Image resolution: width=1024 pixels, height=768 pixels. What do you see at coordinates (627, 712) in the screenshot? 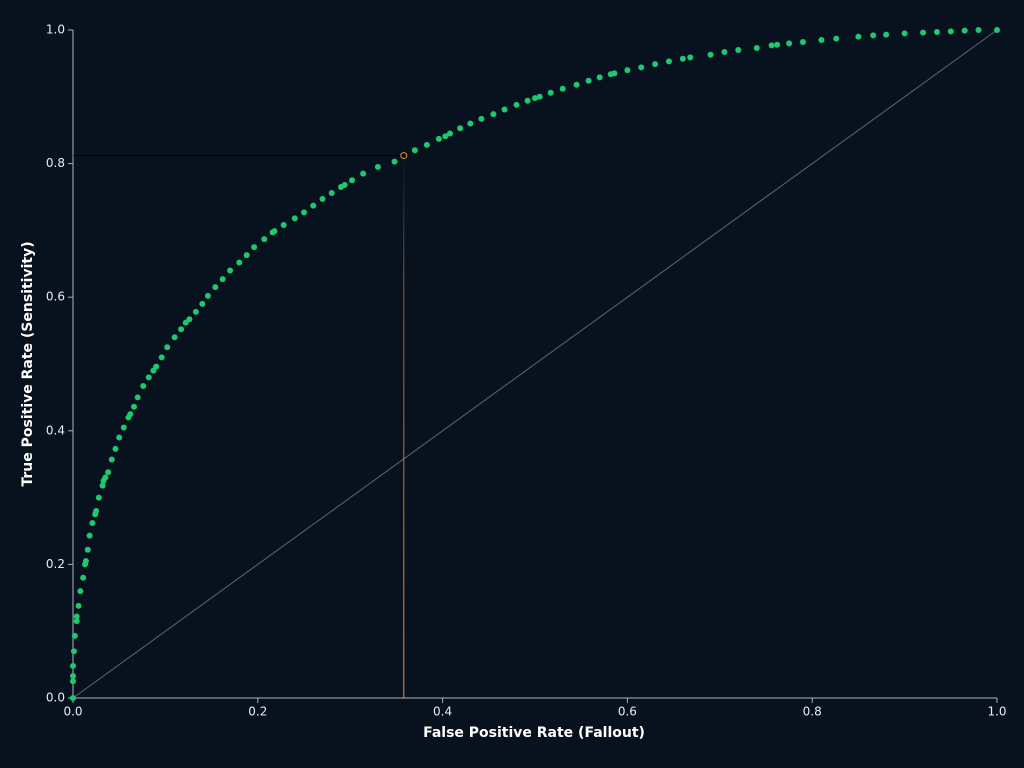
I see `x-tick-label: 0.6` at bounding box center [627, 712].